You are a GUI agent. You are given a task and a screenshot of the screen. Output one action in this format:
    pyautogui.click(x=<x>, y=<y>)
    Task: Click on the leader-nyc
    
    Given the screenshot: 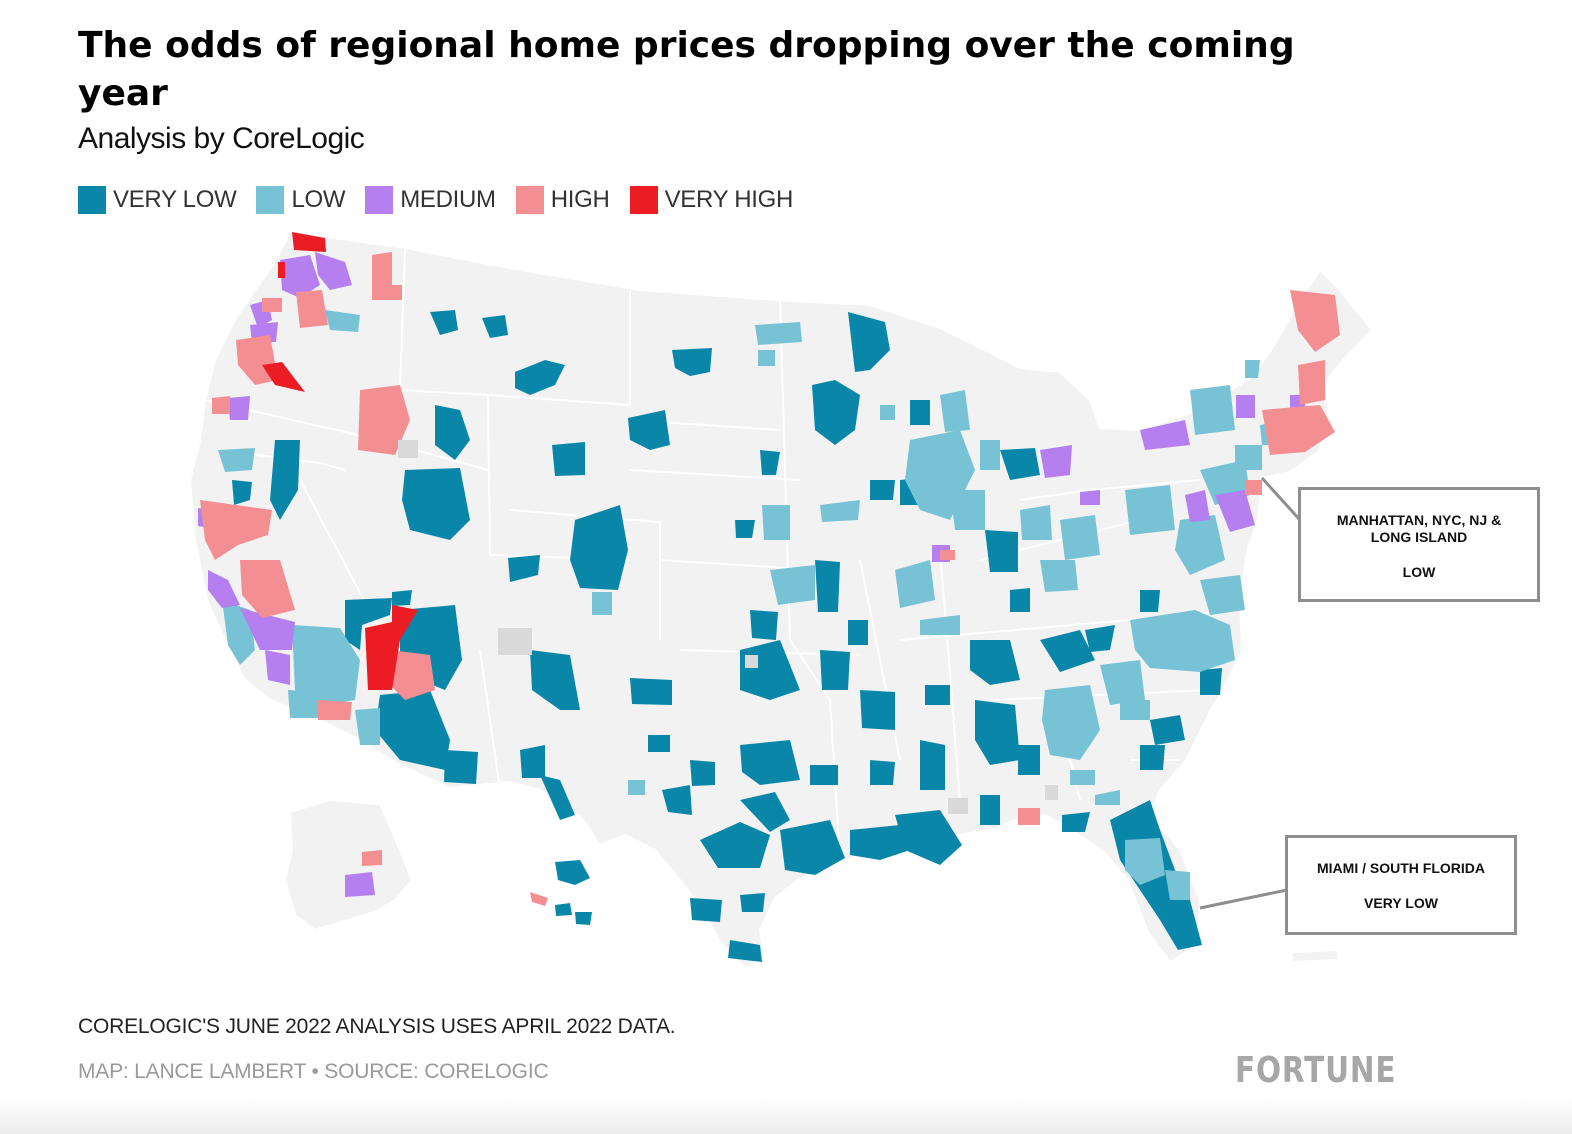 What is the action you would take?
    pyautogui.click(x=1281, y=499)
    